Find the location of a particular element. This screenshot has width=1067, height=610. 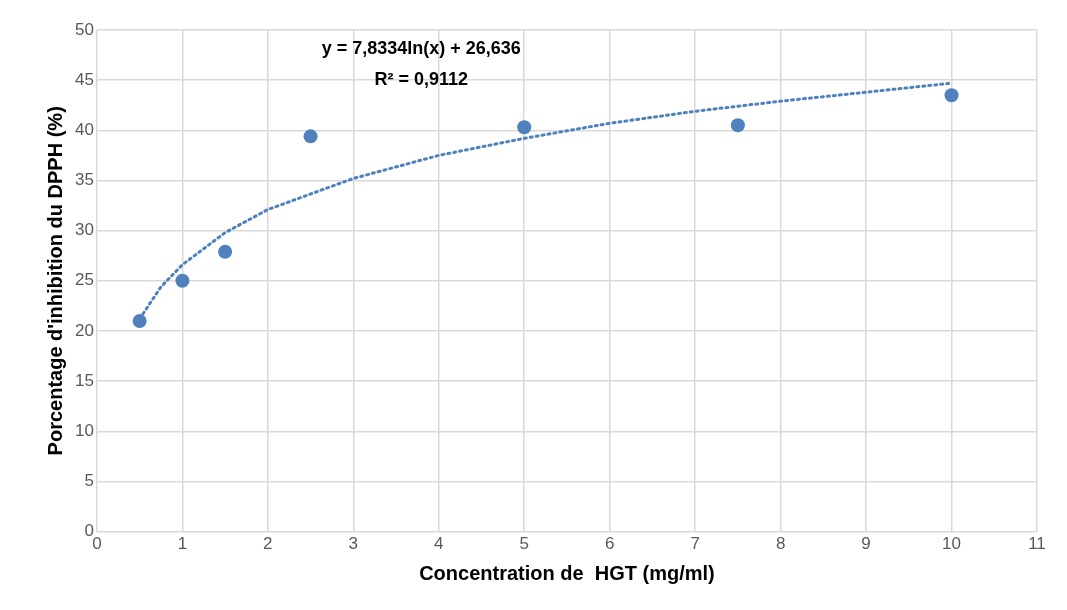

x-tick-label: 9 is located at coordinates (866, 544).